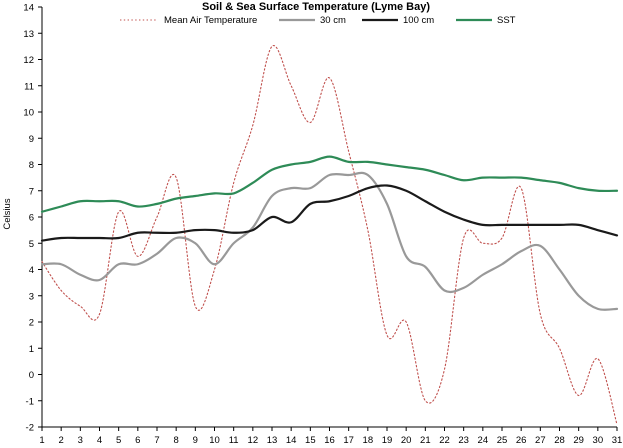 This screenshot has width=623, height=448. I want to click on x-tick-label: 19, so click(387, 440).